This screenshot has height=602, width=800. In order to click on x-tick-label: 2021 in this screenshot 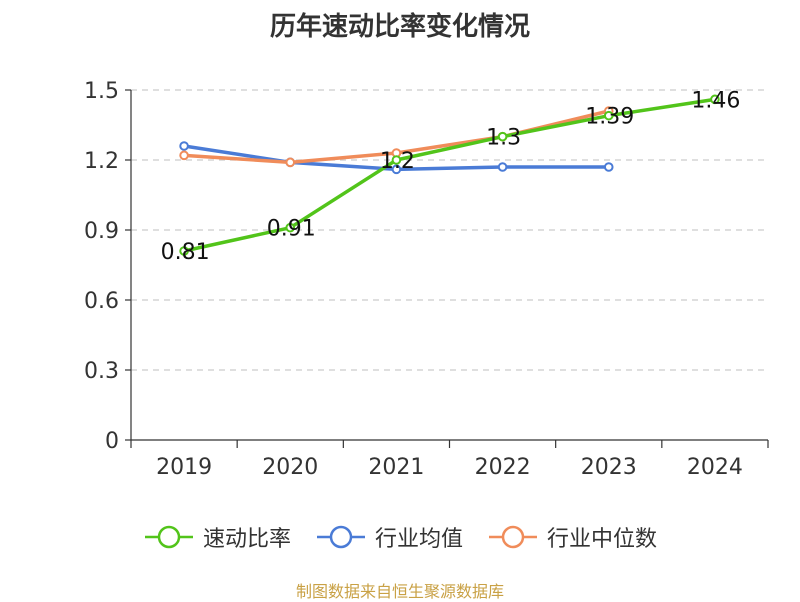, I will do `click(396, 467)`.